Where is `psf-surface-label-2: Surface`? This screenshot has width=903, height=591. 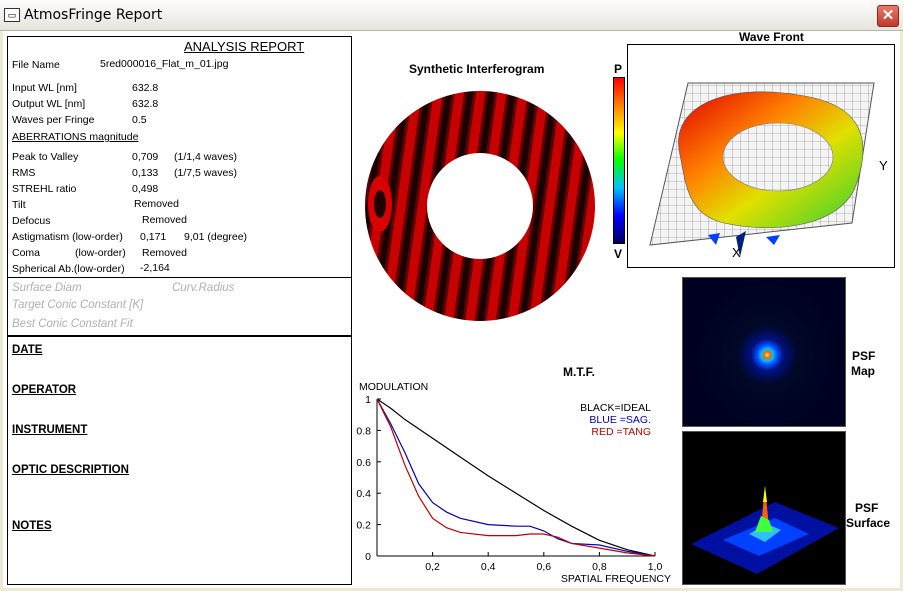
psf-surface-label-2: Surface is located at coordinates (868, 523).